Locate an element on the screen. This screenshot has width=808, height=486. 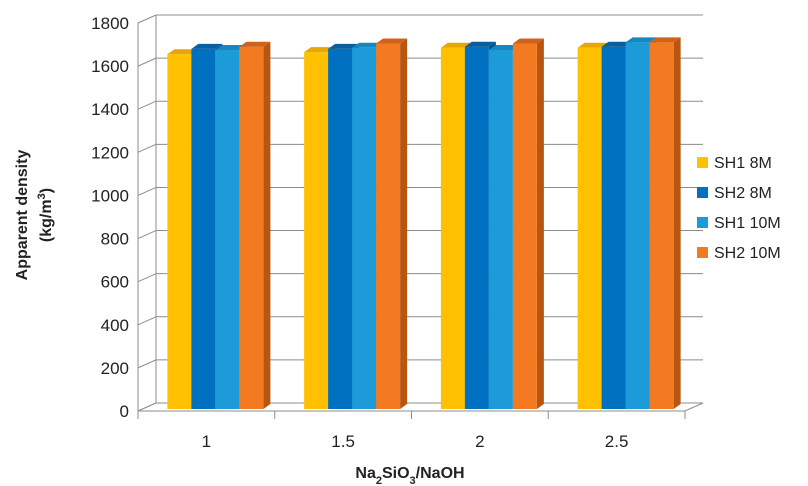
legend-item: SH2 8M is located at coordinates (734, 193).